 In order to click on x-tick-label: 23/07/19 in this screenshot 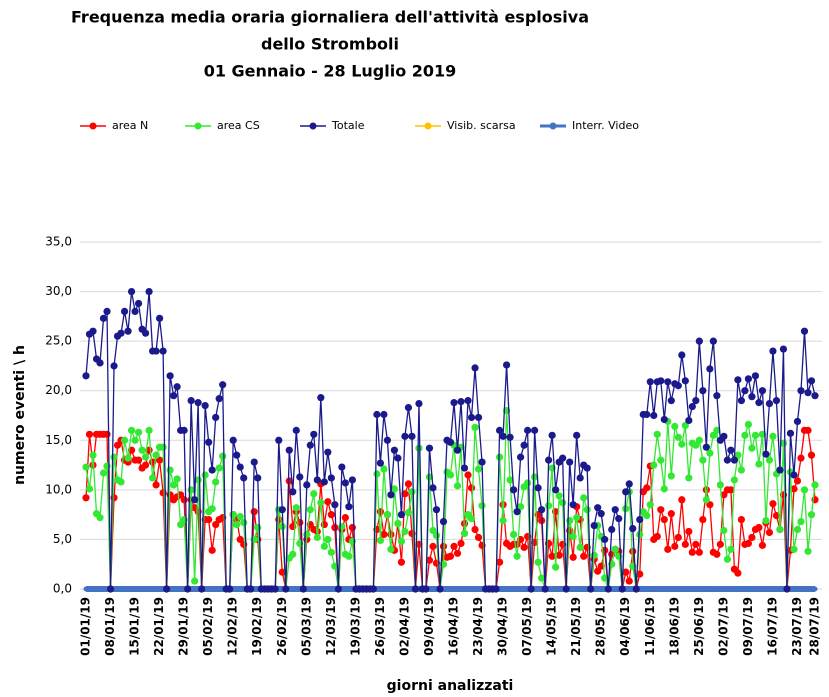, I will do `click(797, 626)`.